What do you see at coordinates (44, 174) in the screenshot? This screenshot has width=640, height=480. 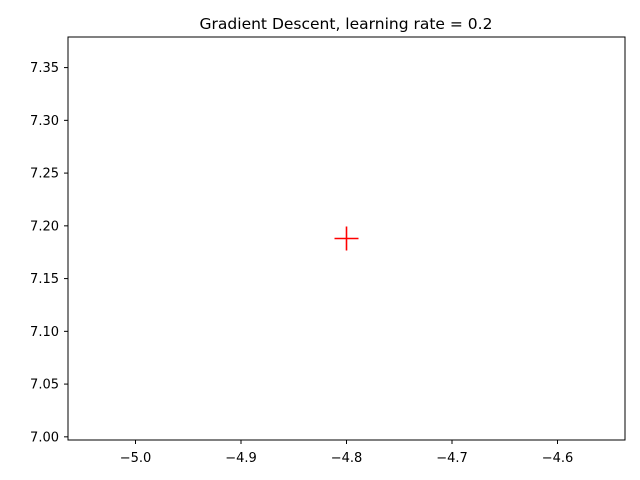 I see `y-tick-label: 7.25` at bounding box center [44, 174].